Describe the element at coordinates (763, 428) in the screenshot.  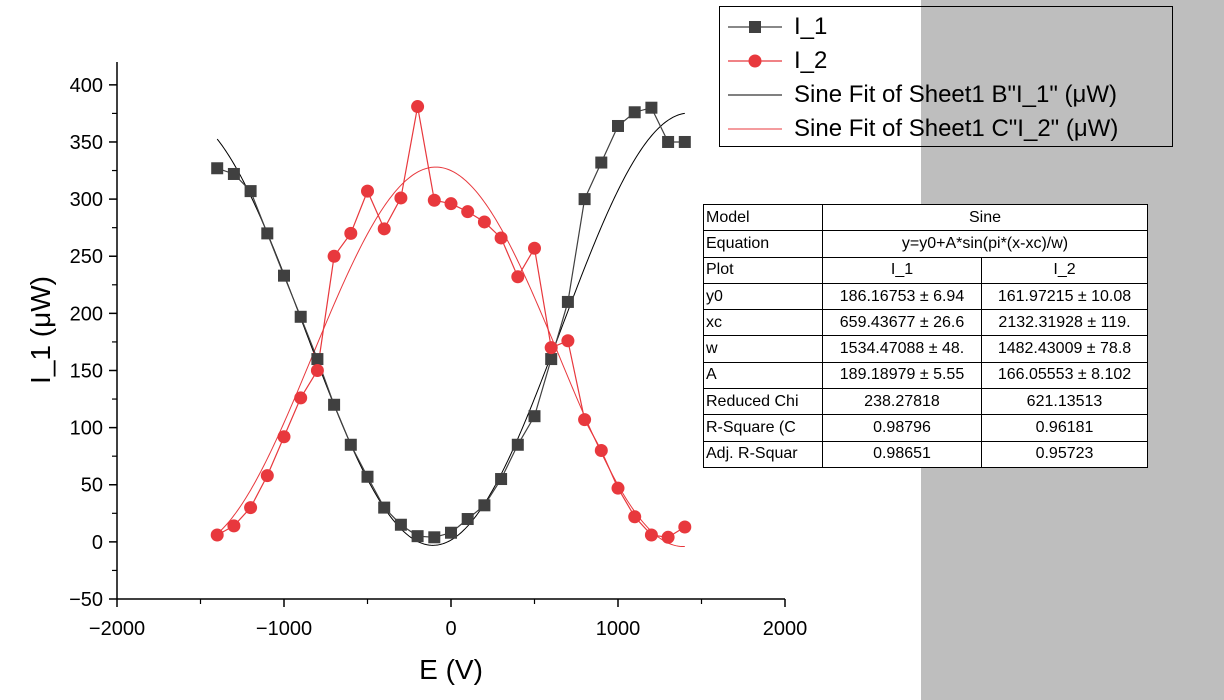
I see `table-cell: R-Square (C` at that location.